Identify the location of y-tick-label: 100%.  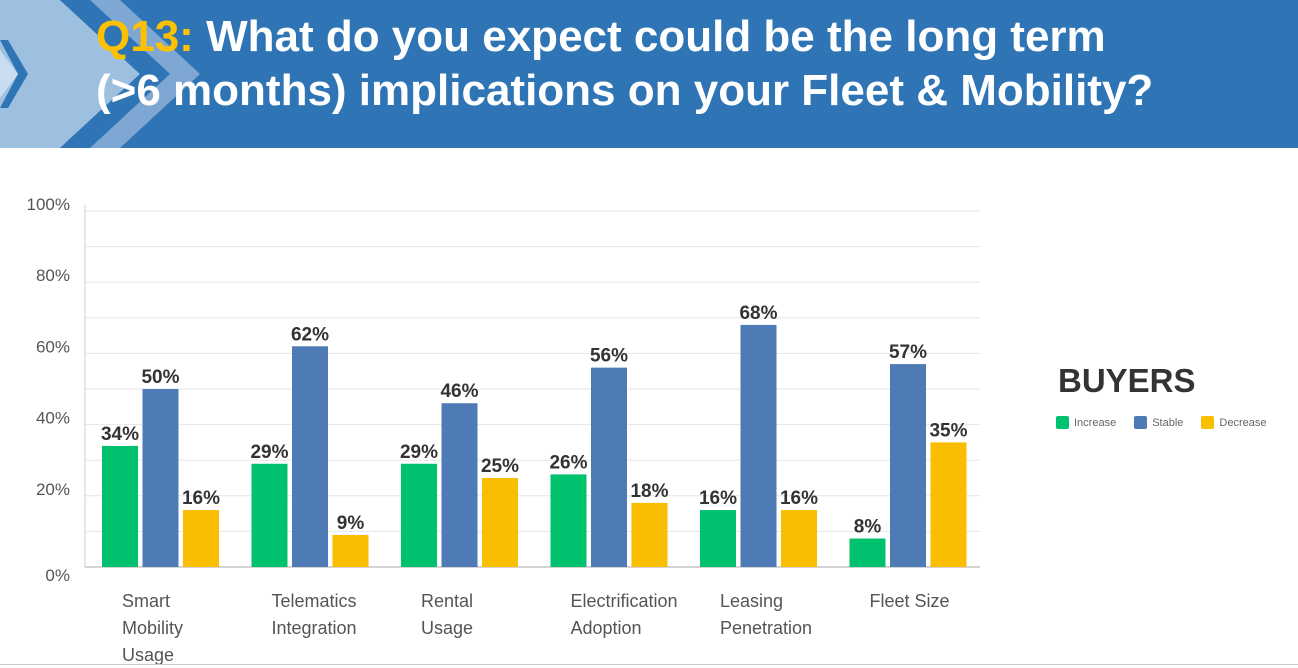
(48, 204).